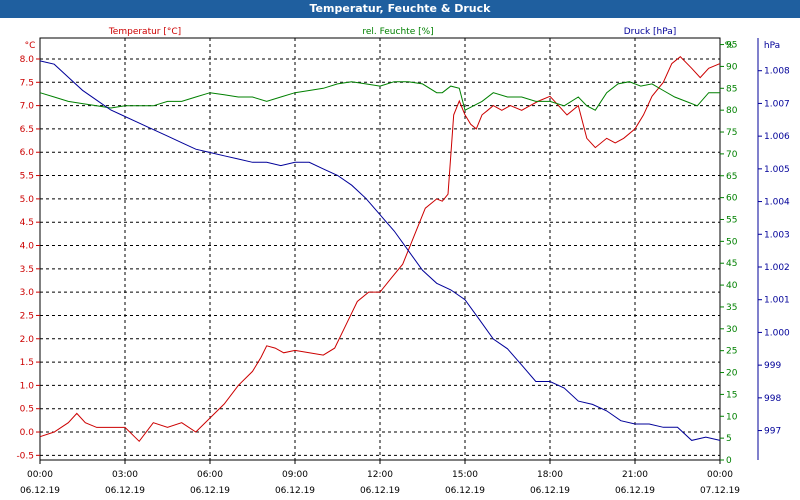 The height and width of the screenshot is (500, 800). I want to click on temperature-tick-label: 4.0, so click(27, 247).